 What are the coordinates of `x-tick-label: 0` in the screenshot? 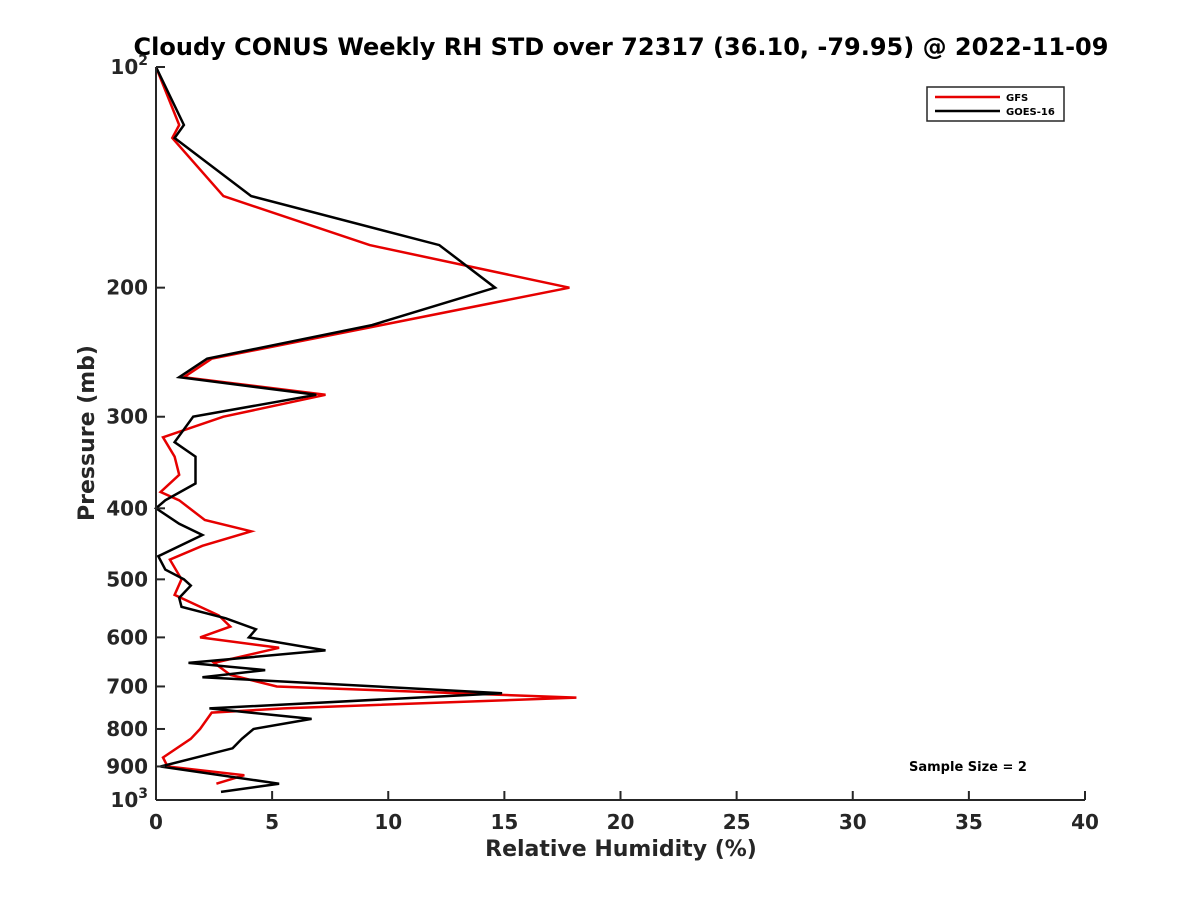 It's located at (156, 822).